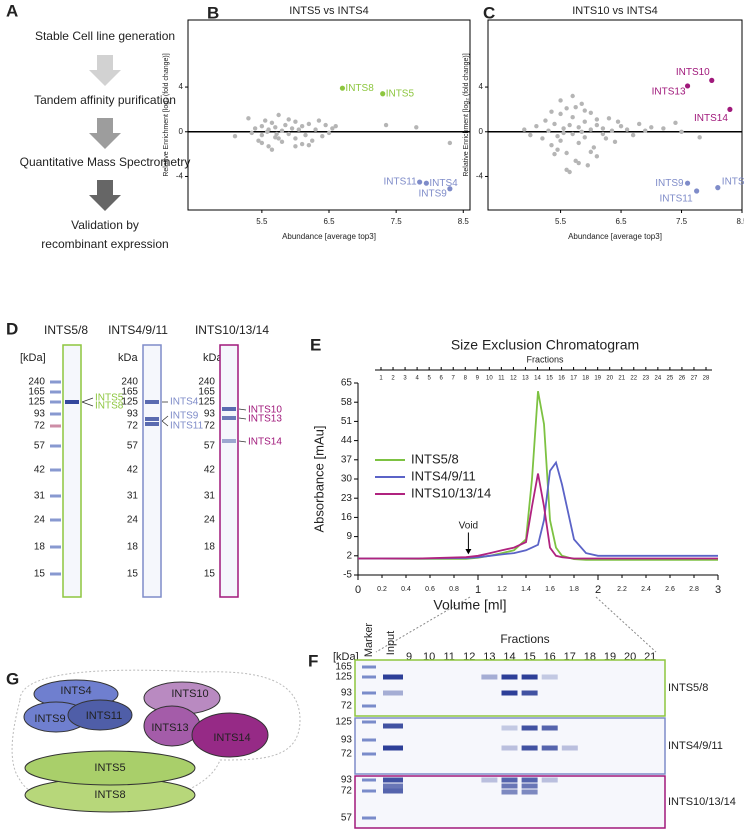 Image resolution: width=744 pixels, height=830 pixels. Describe the element at coordinates (537, 379) in the screenshot. I see `fraction-label: 14` at that location.